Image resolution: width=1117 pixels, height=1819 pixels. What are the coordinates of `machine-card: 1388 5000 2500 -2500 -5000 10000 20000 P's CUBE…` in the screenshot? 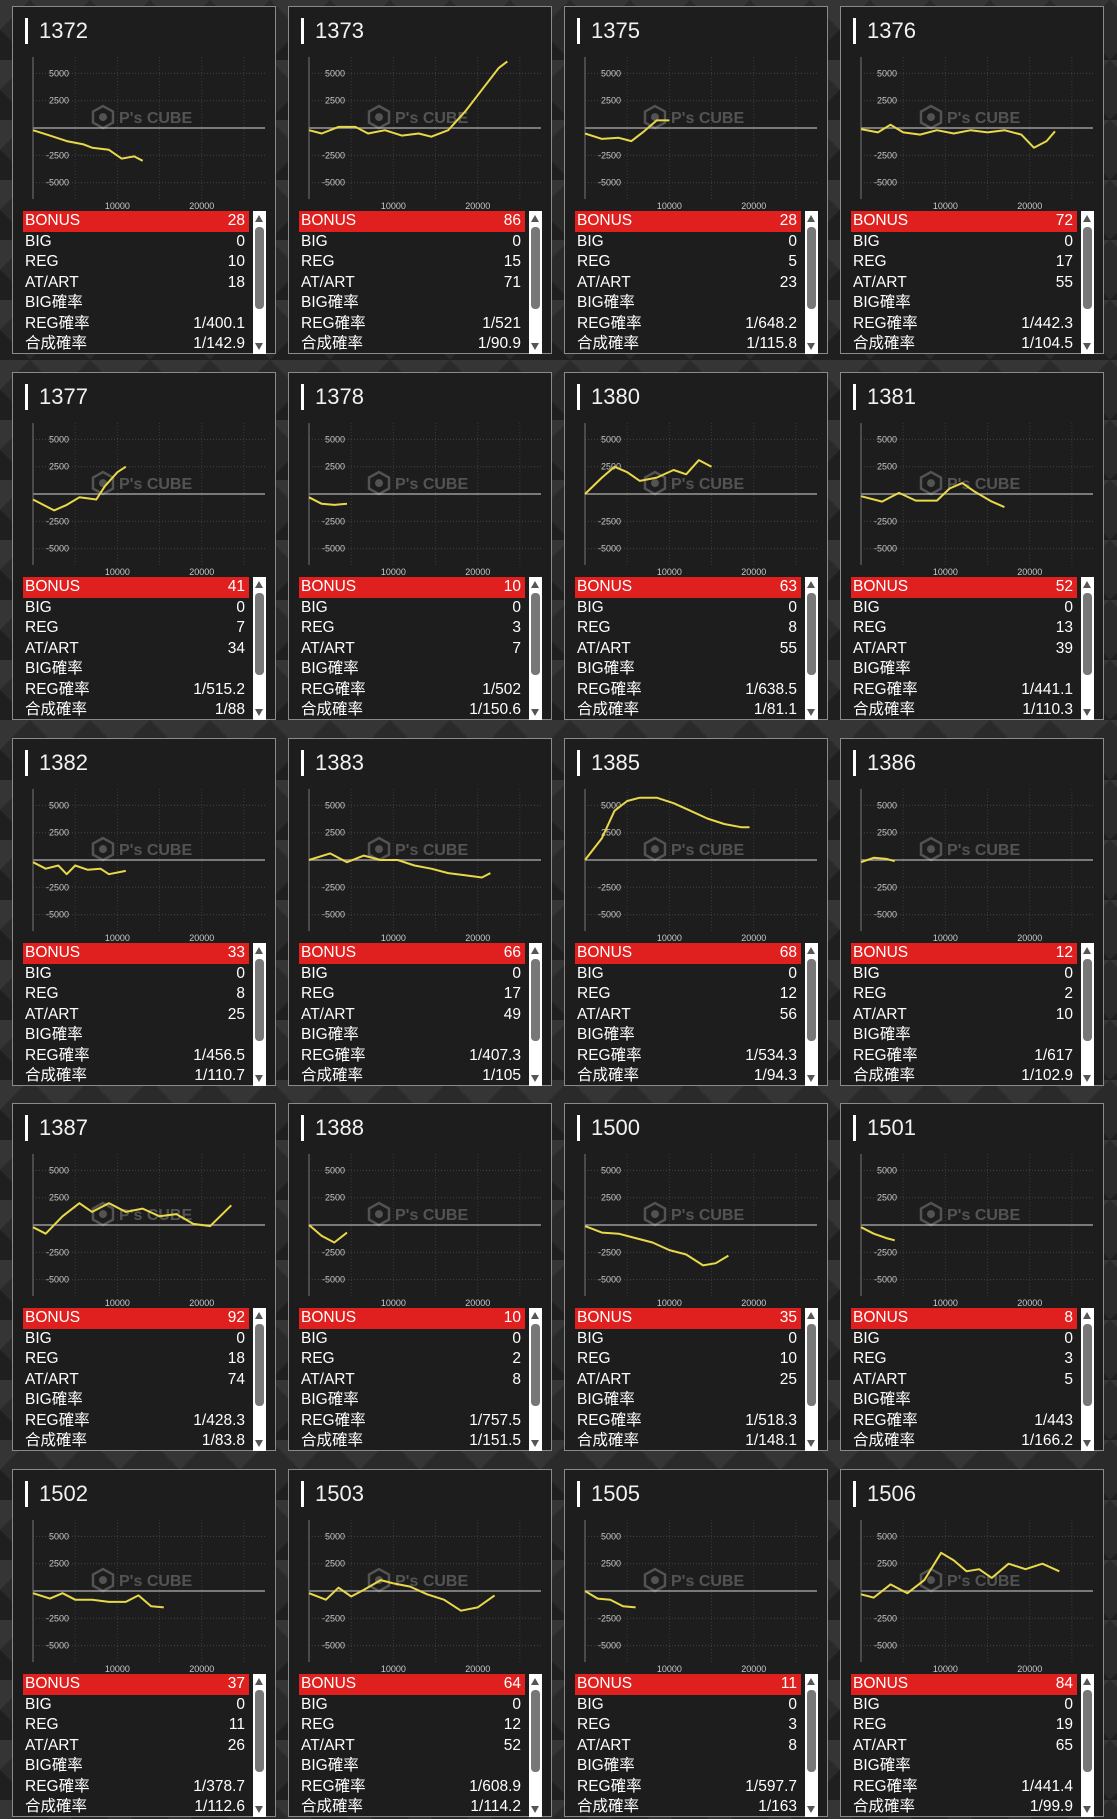 It's located at (420, 1277).